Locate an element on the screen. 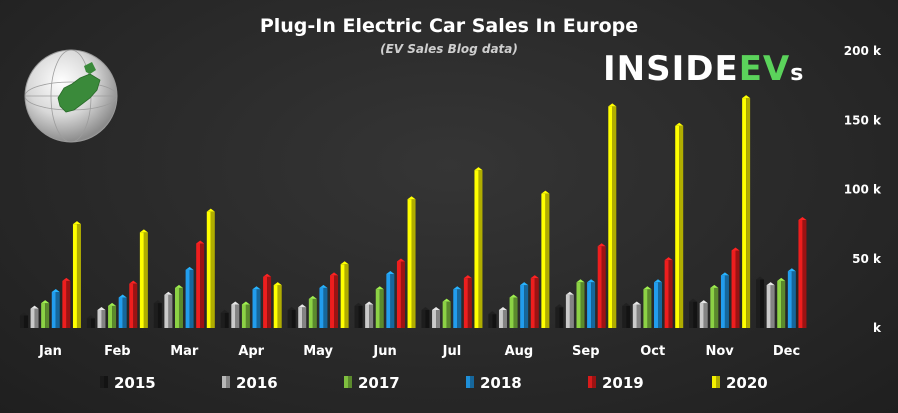 The width and height of the screenshot is (898, 413). legend-item: 2016 is located at coordinates (250, 383).